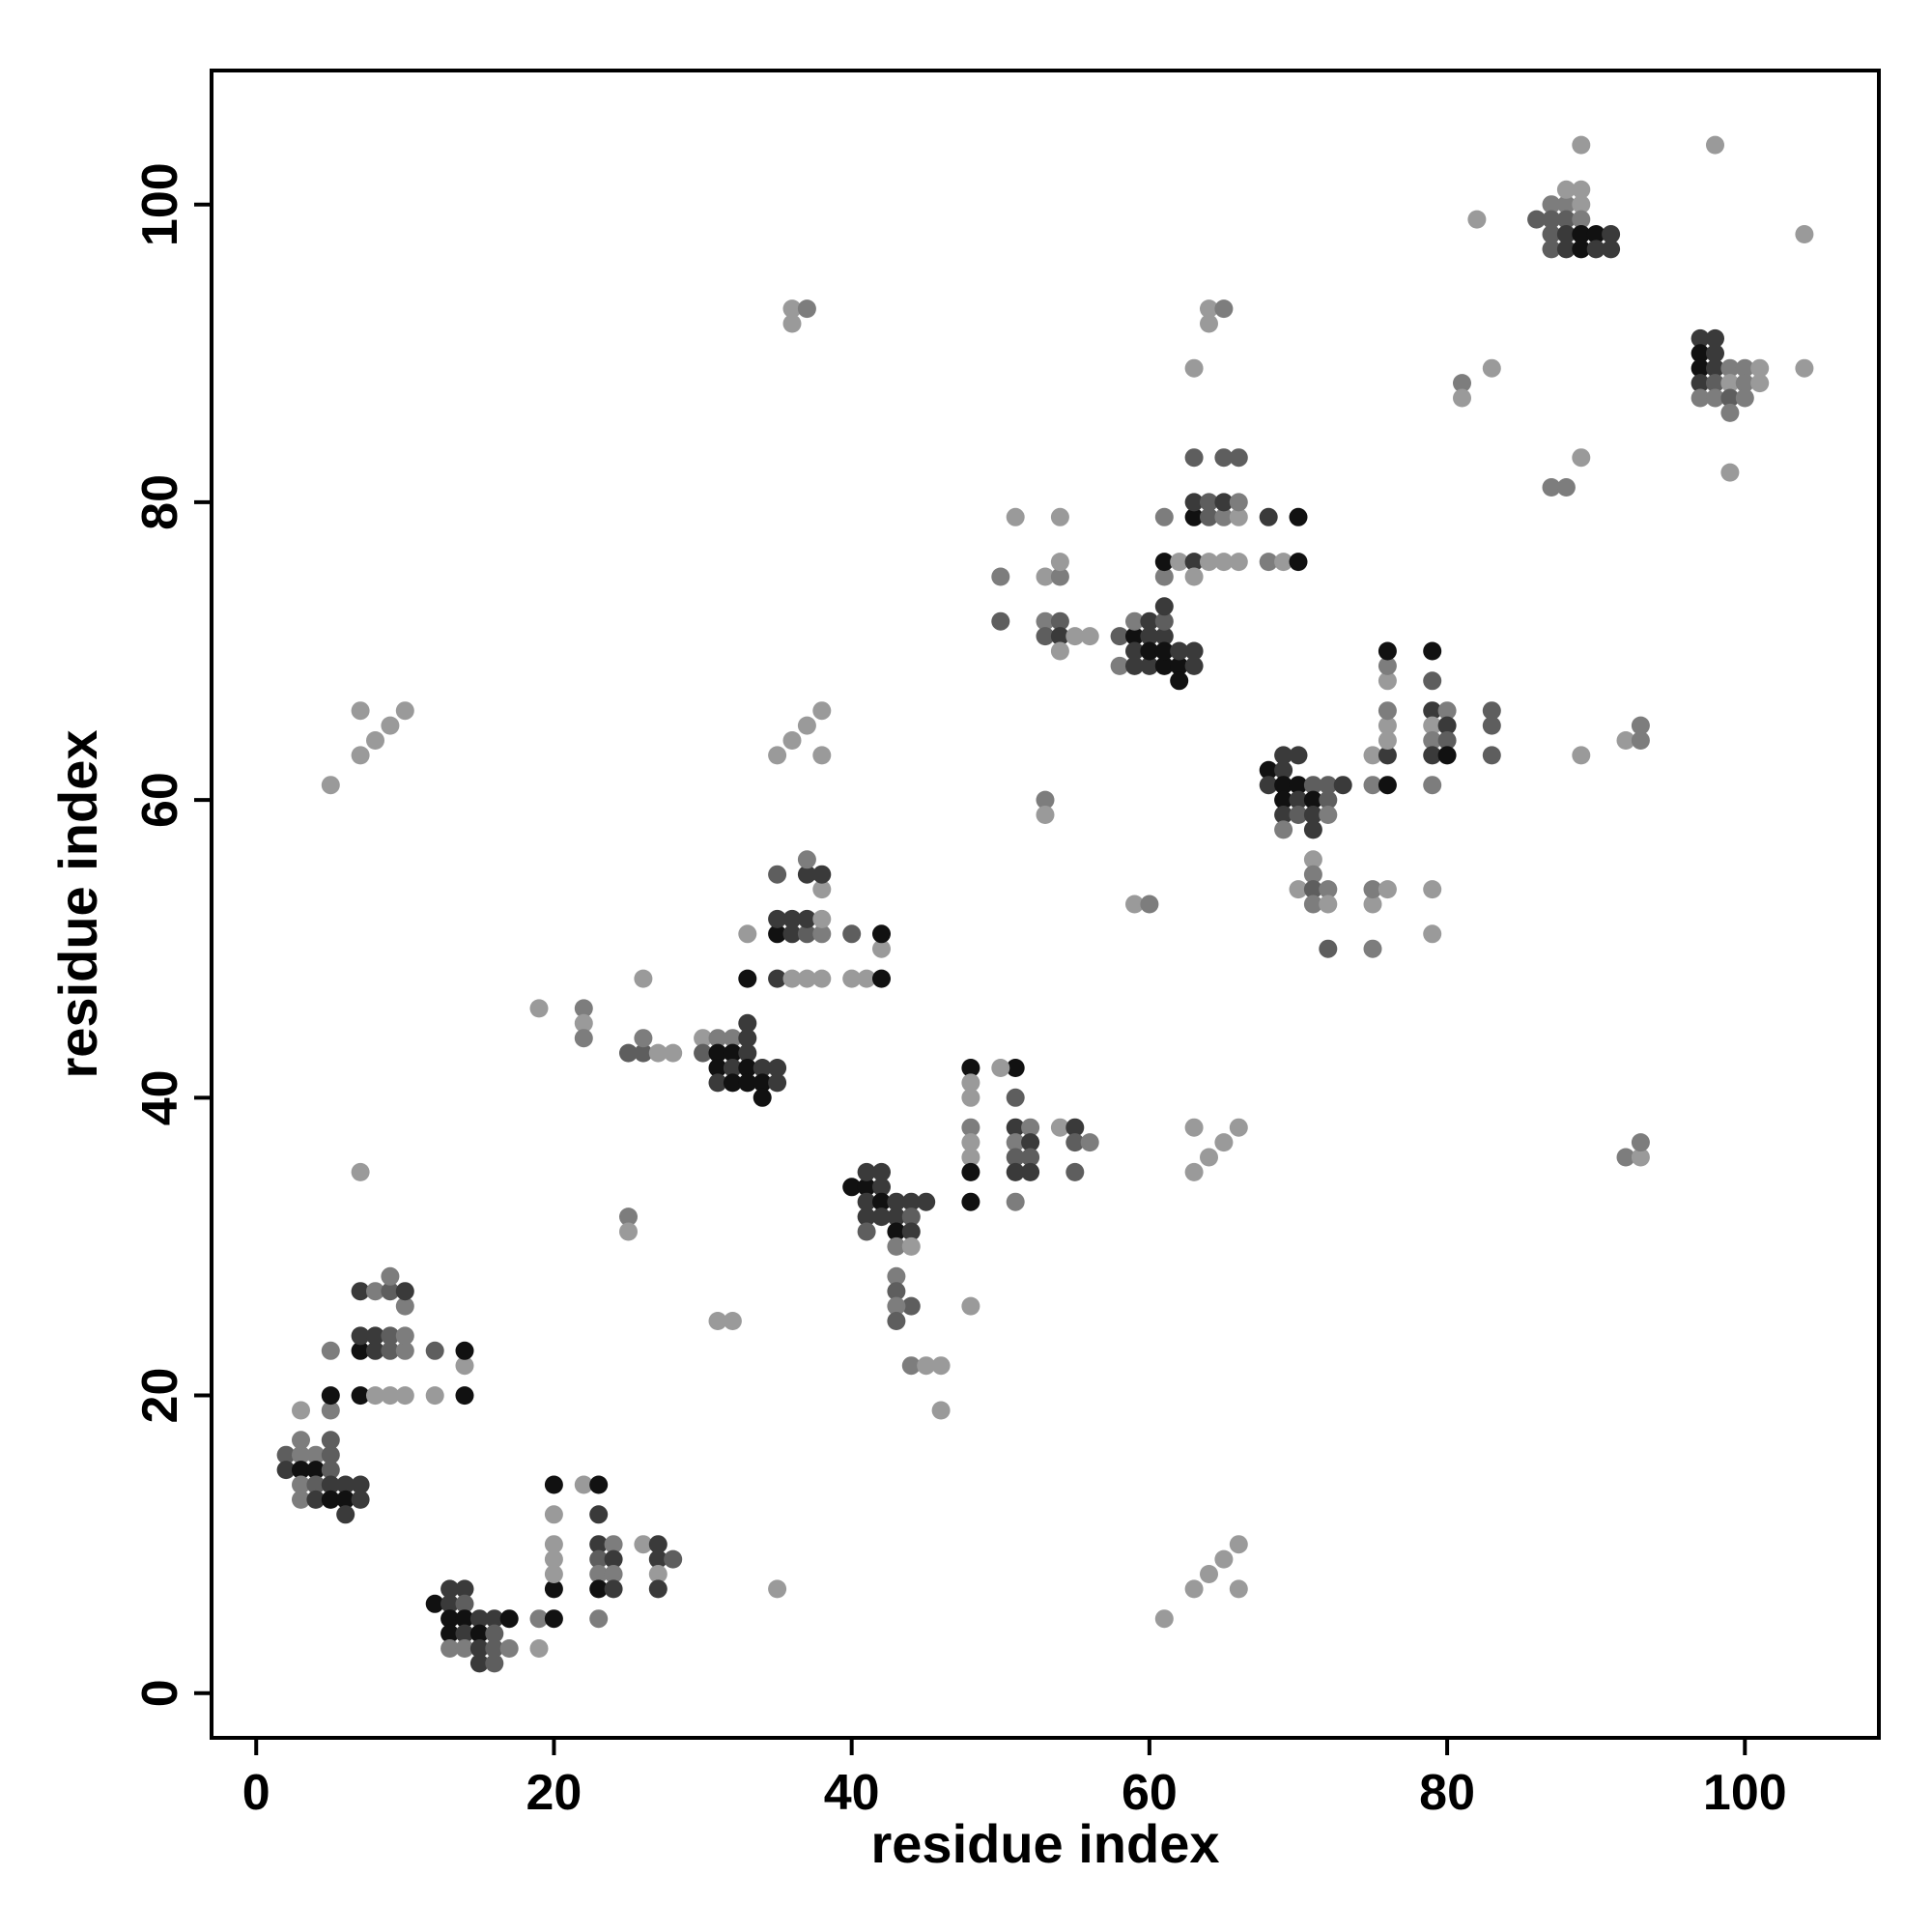 The width and height of the screenshot is (1932, 1932). Describe the element at coordinates (1150, 1793) in the screenshot. I see `x-tick-label: 60` at that location.